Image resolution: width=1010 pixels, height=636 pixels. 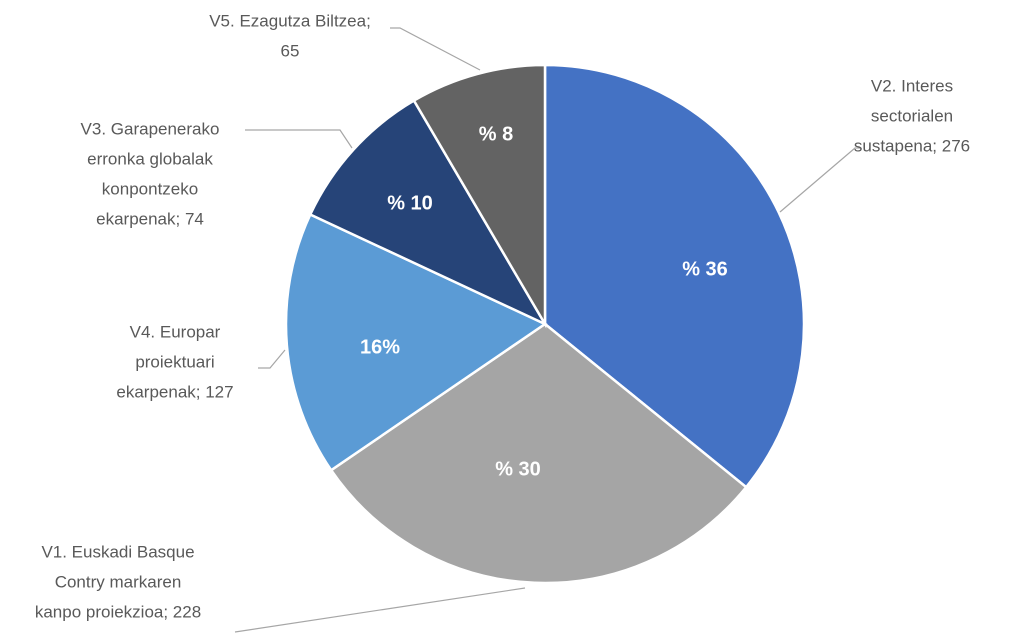 I want to click on category-label: 65, so click(x=290, y=50).